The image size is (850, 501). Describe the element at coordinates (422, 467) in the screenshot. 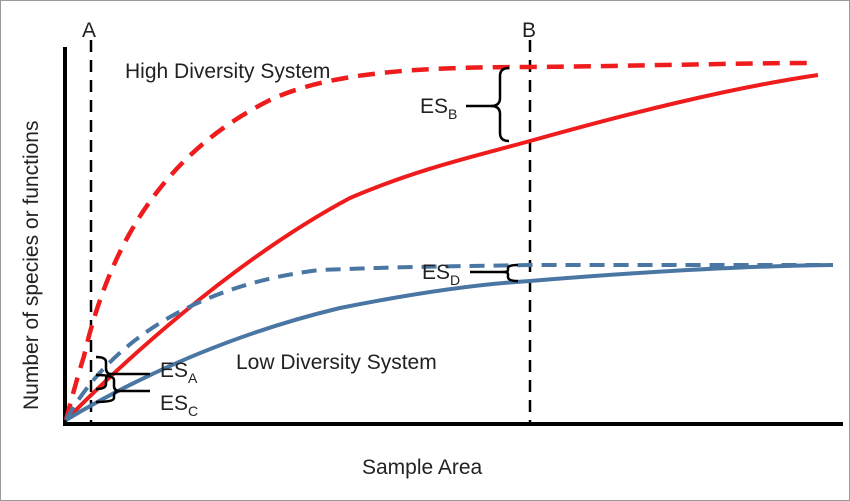

I see `x-axis-label: Sample Area` at that location.